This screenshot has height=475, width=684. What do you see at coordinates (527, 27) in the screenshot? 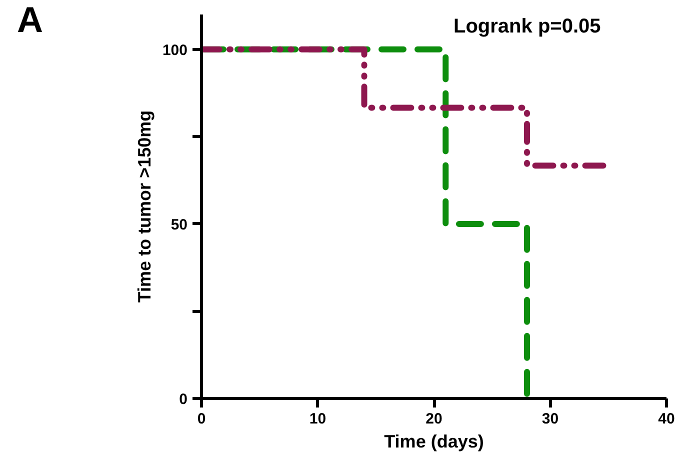
I see `annotation: Logrank p=0.05` at bounding box center [527, 27].